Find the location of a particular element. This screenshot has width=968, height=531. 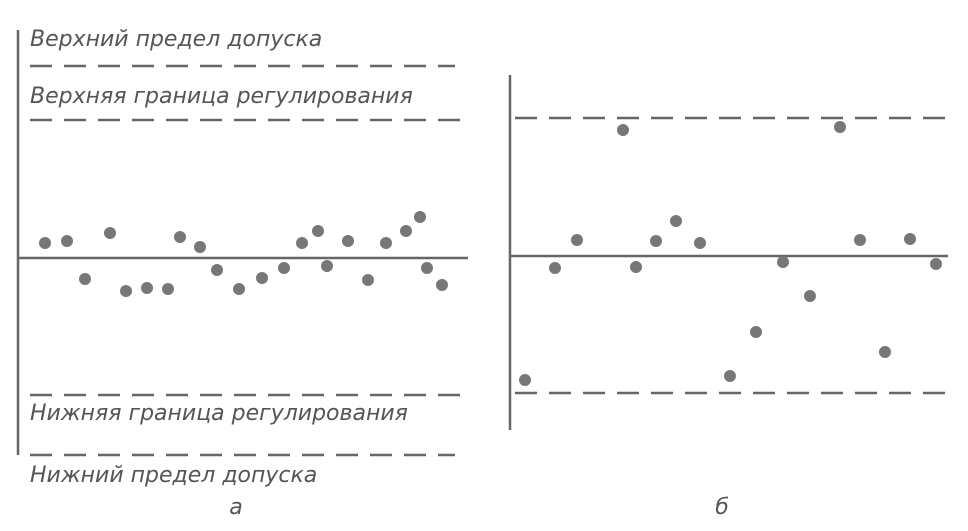

caption: а is located at coordinates (235, 507).